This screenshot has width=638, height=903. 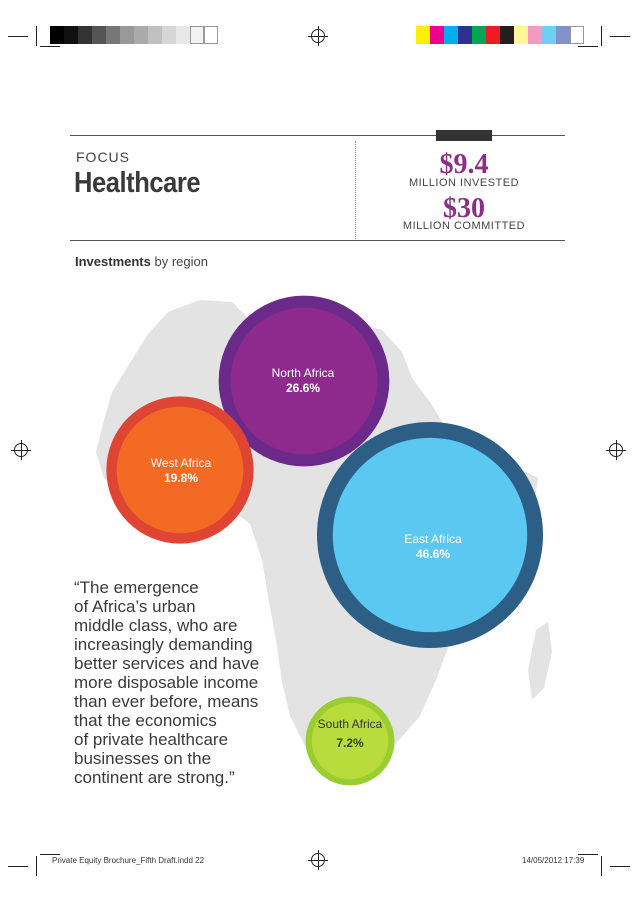 What do you see at coordinates (137, 183) in the screenshot?
I see `page-title: Healthcare` at bounding box center [137, 183].